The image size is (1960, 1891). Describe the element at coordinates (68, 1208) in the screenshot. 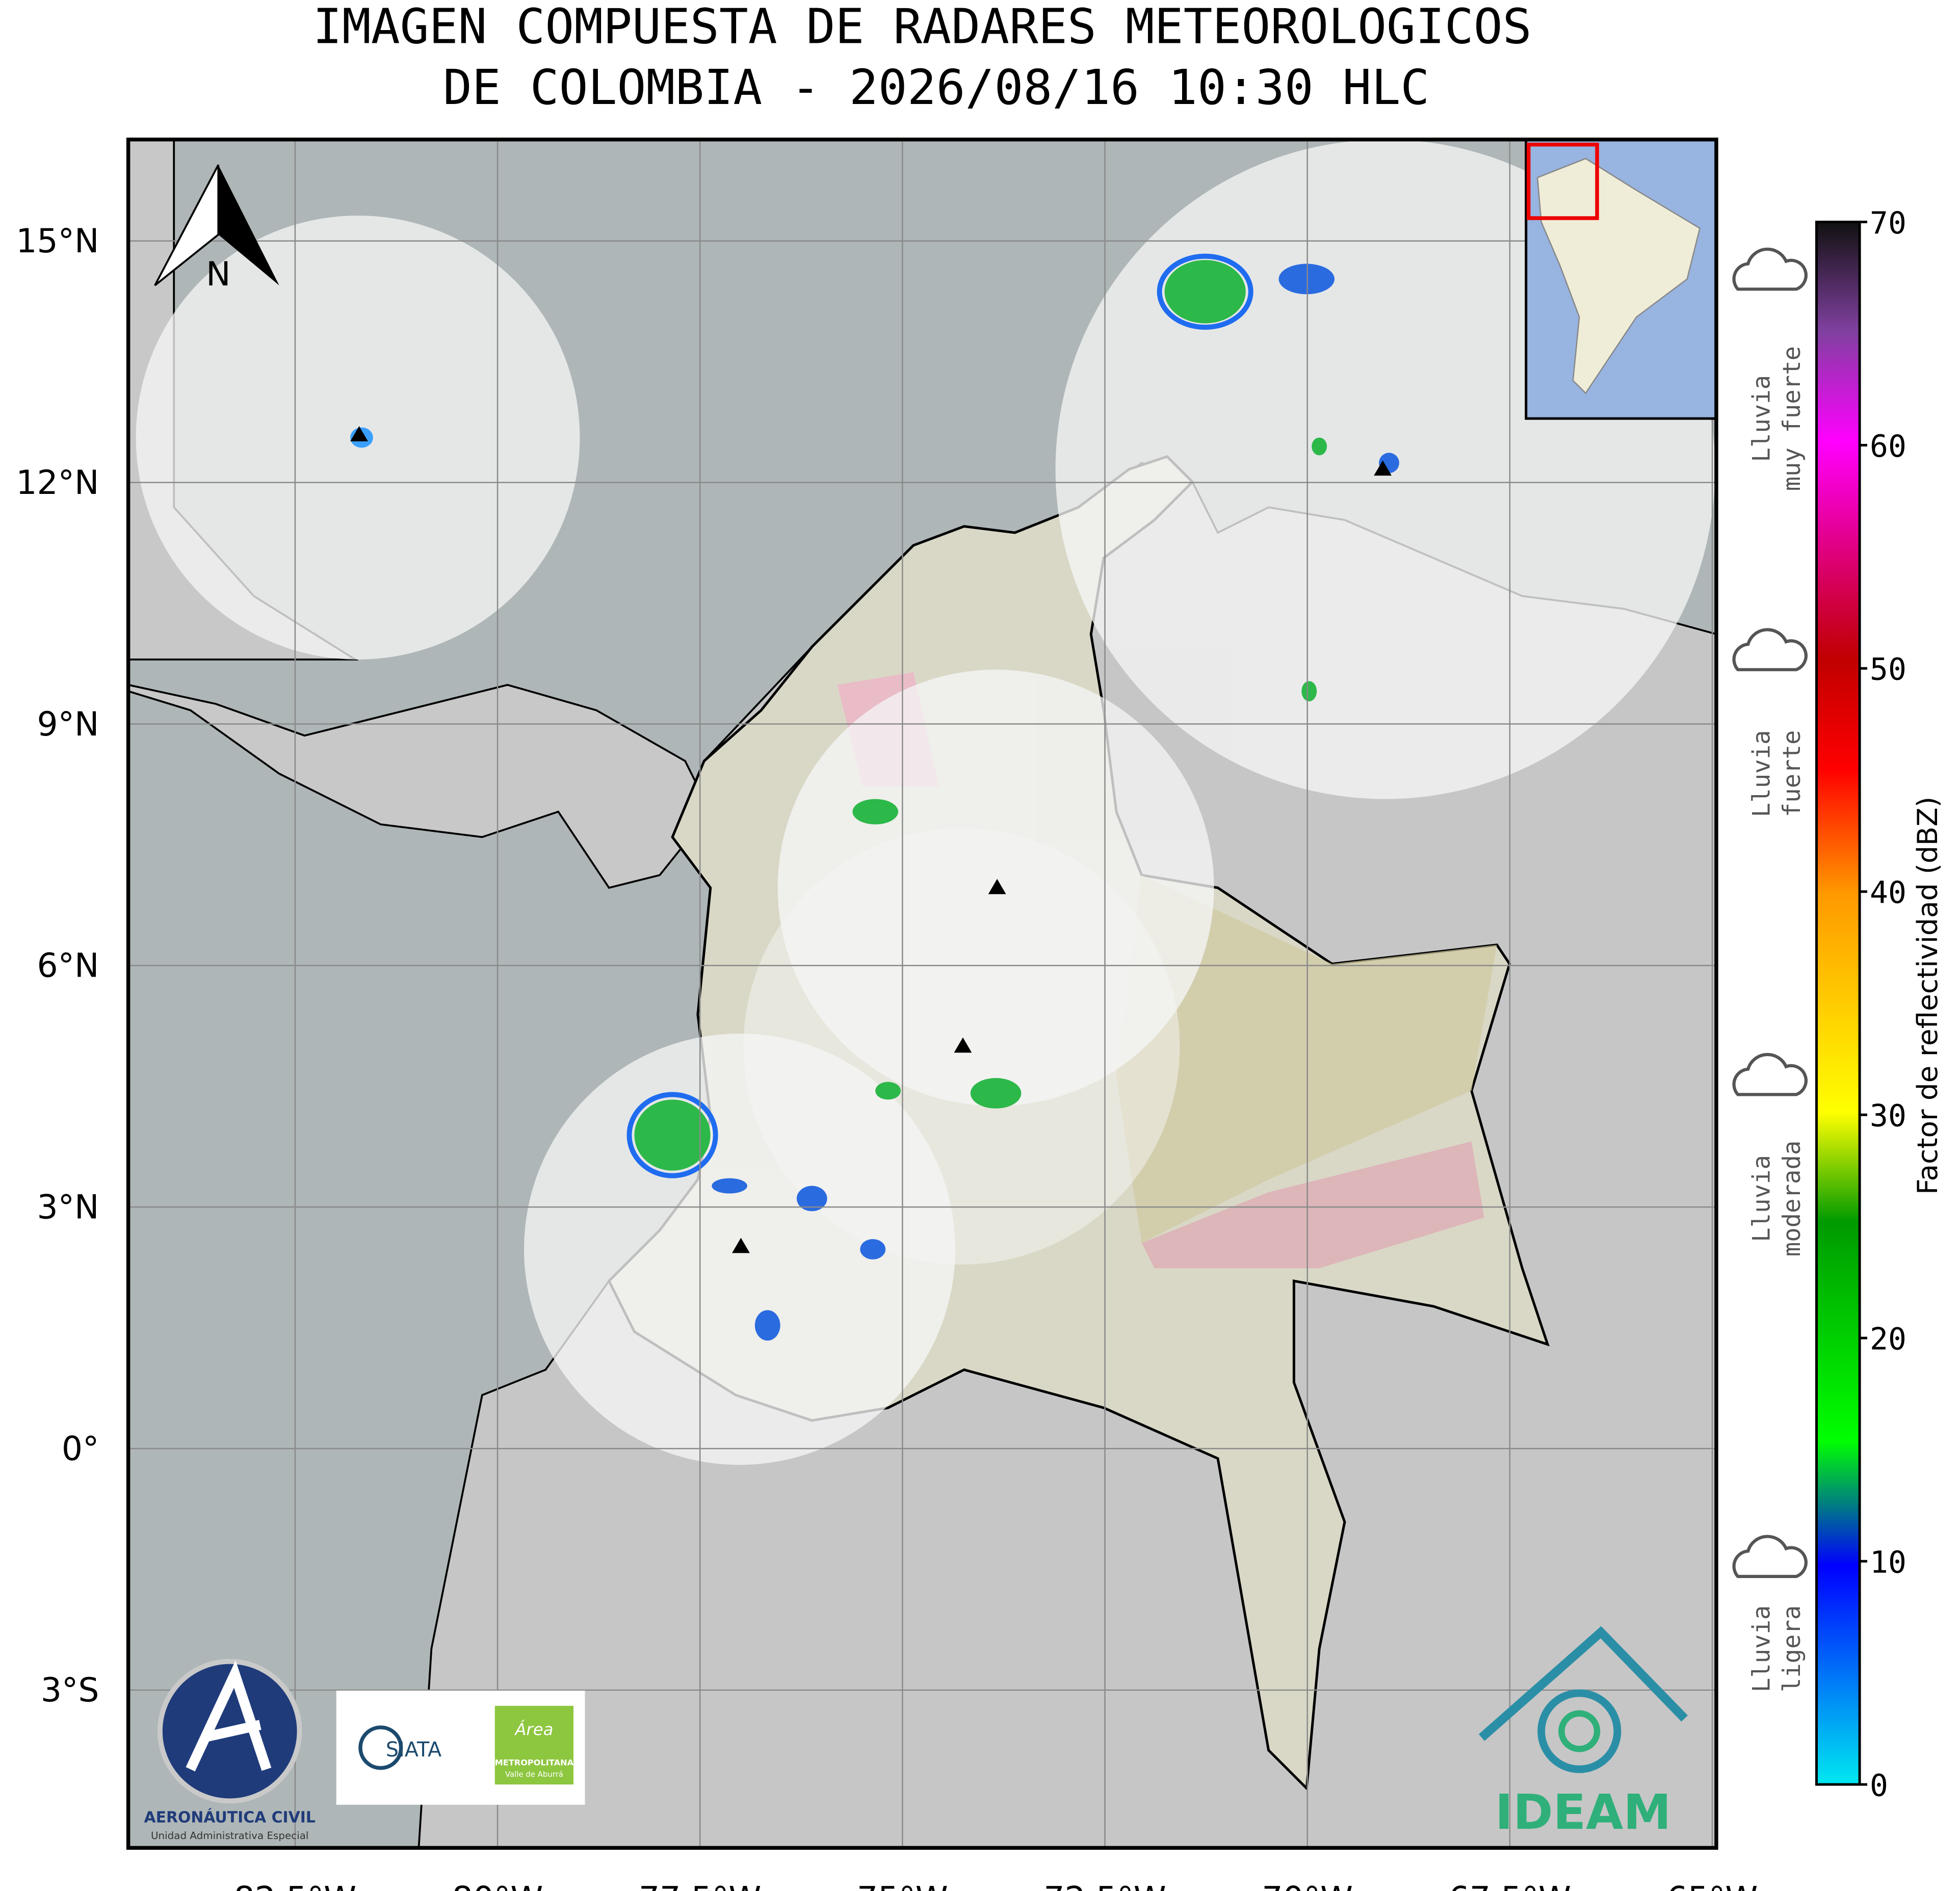

I see `y-tick-label: 3°N` at that location.